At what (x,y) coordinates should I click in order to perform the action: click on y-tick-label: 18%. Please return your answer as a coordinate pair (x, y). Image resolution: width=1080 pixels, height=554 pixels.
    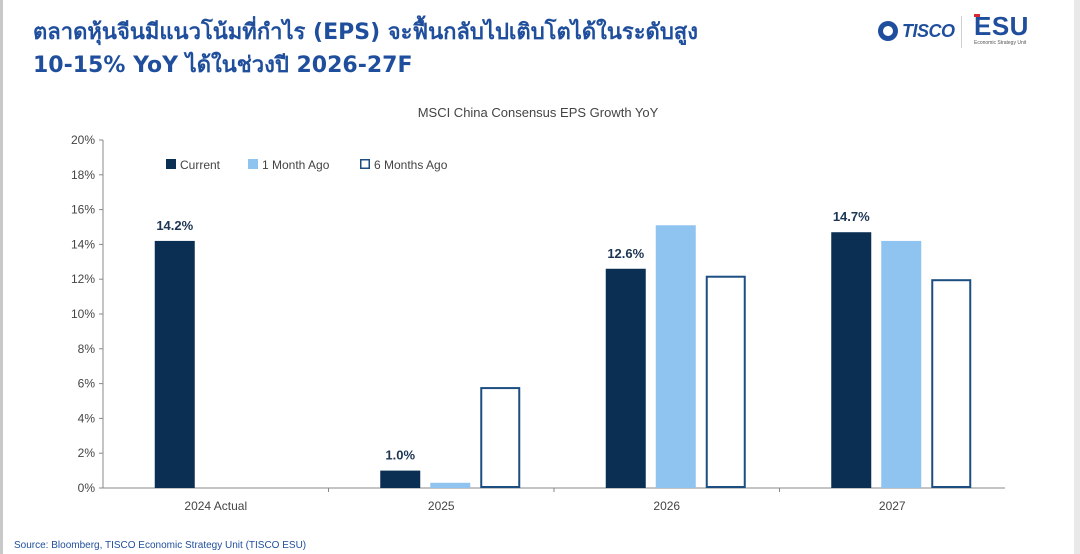
    Looking at the image, I should click on (83, 175).